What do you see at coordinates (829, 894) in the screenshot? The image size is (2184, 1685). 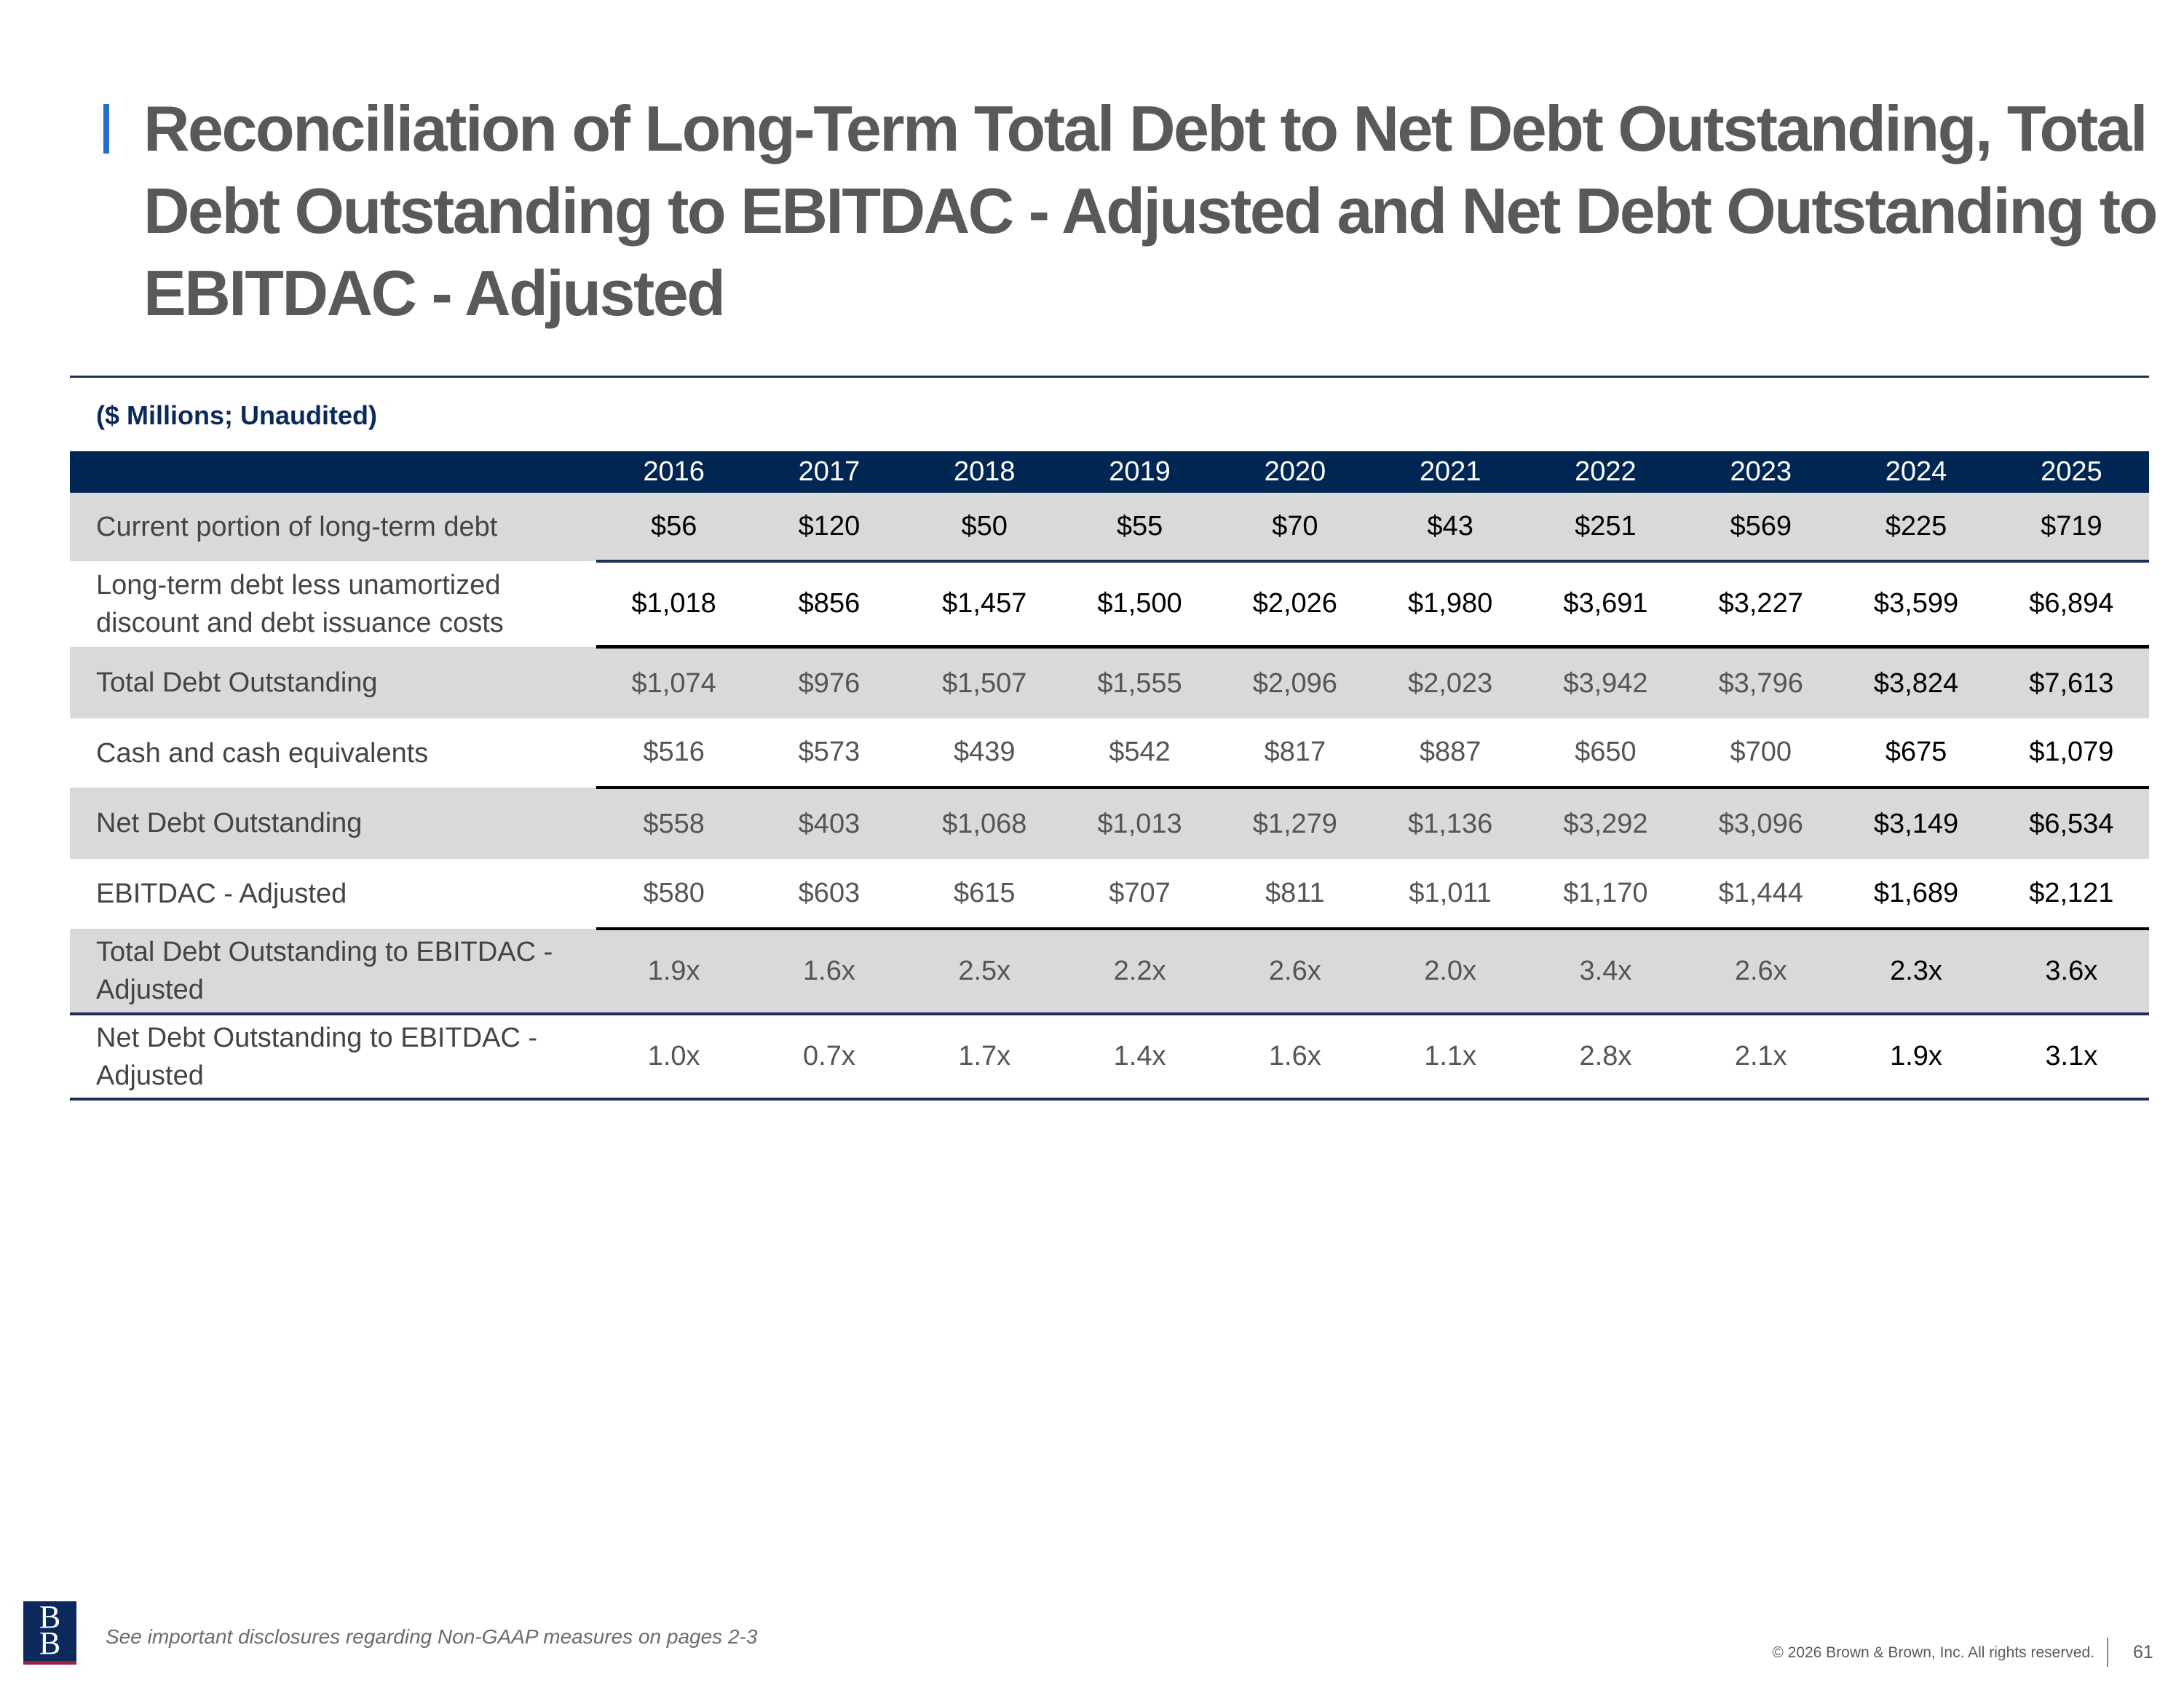 I see `cell-value: $603` at bounding box center [829, 894].